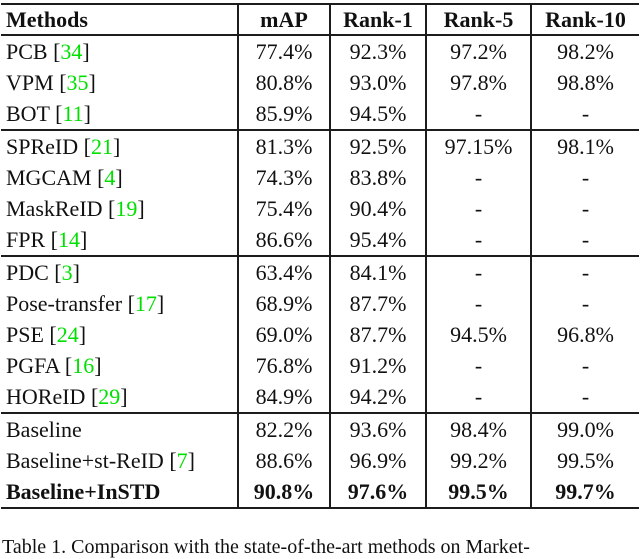 The width and height of the screenshot is (640, 559). What do you see at coordinates (110, 177) in the screenshot?
I see `citation-link: 4` at bounding box center [110, 177].